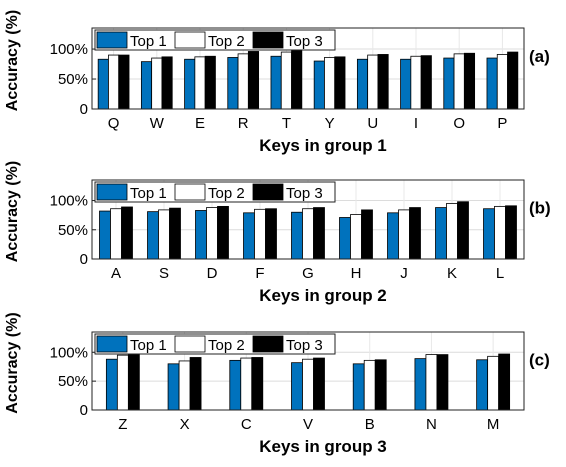 This screenshot has height=467, width=566. What do you see at coordinates (416, 123) in the screenshot?
I see `x-tick-label: I` at bounding box center [416, 123].